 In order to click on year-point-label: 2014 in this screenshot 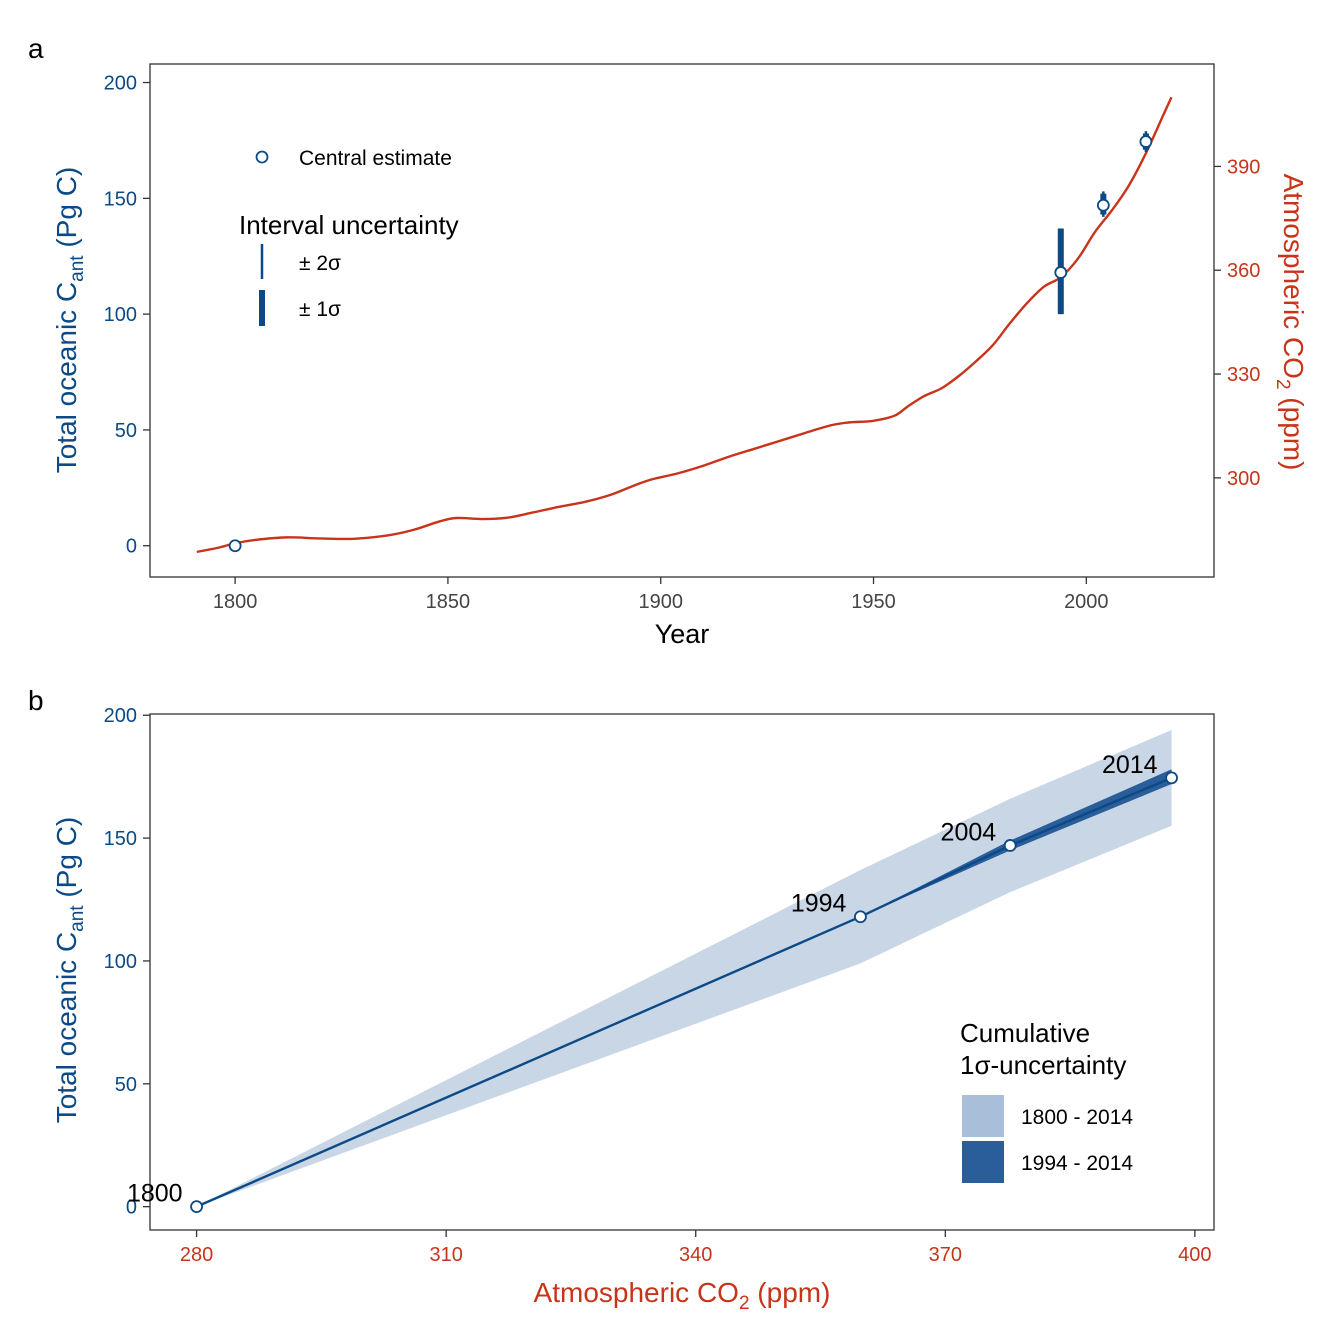, I will do `click(1130, 765)`.